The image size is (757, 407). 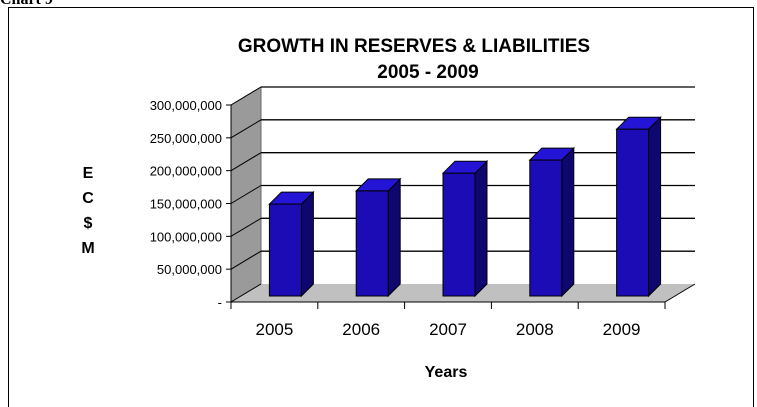 What do you see at coordinates (414, 46) in the screenshot?
I see `chart-title-line-1: GROWTH IN RESERVES & LIABILITIES` at bounding box center [414, 46].